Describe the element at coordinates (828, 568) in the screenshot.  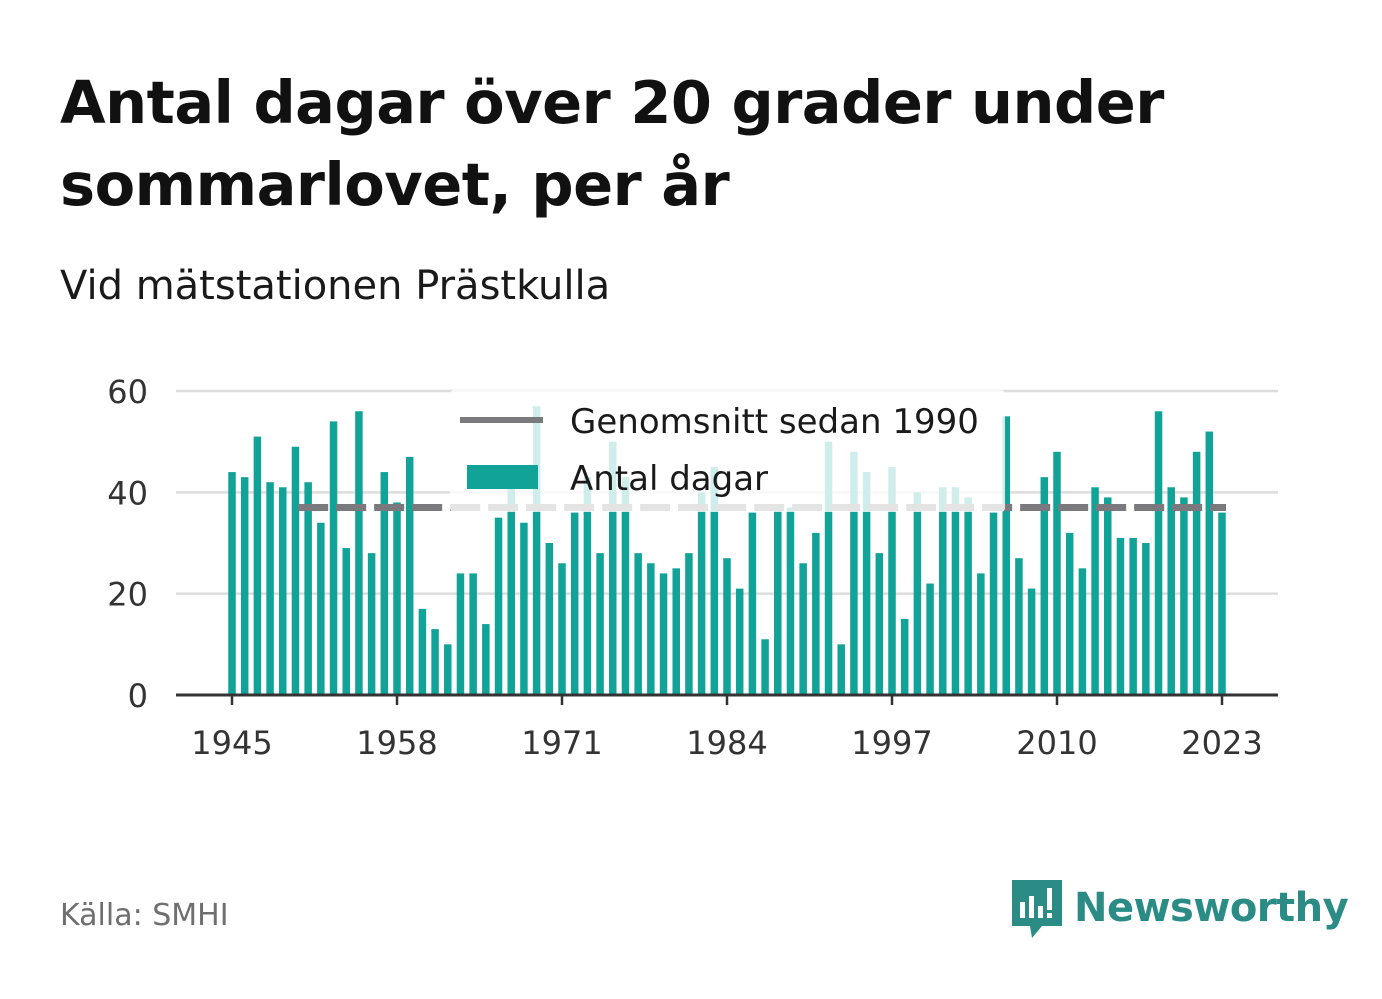
I see `bar-1992` at that location.